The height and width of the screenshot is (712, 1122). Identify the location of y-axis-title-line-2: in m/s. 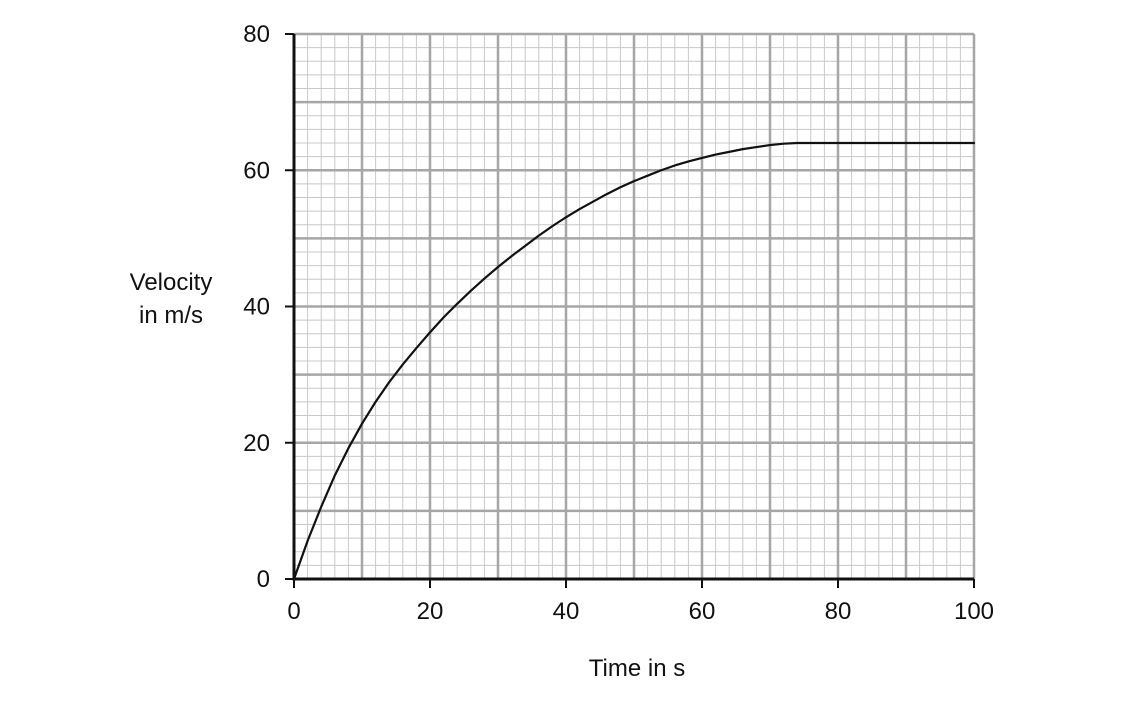
(171, 315).